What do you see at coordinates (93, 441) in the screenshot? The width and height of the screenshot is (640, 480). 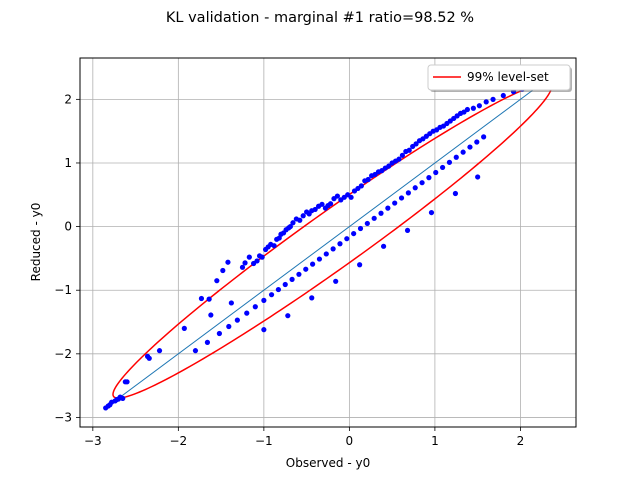 I see `x-tick-label: −3` at bounding box center [93, 441].